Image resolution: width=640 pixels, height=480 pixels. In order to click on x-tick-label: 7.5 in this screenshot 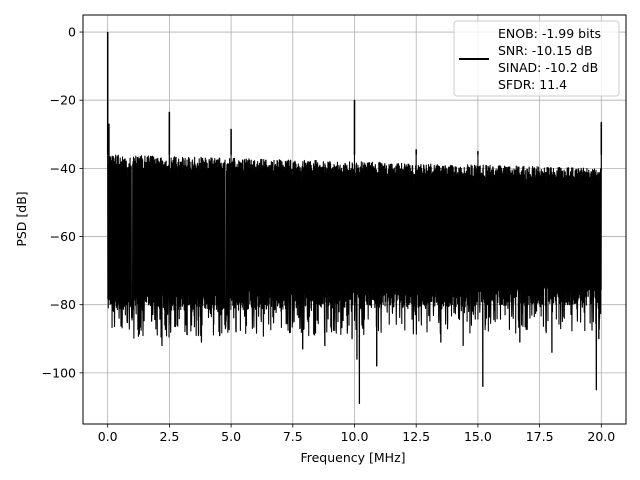, I will do `click(293, 436)`.